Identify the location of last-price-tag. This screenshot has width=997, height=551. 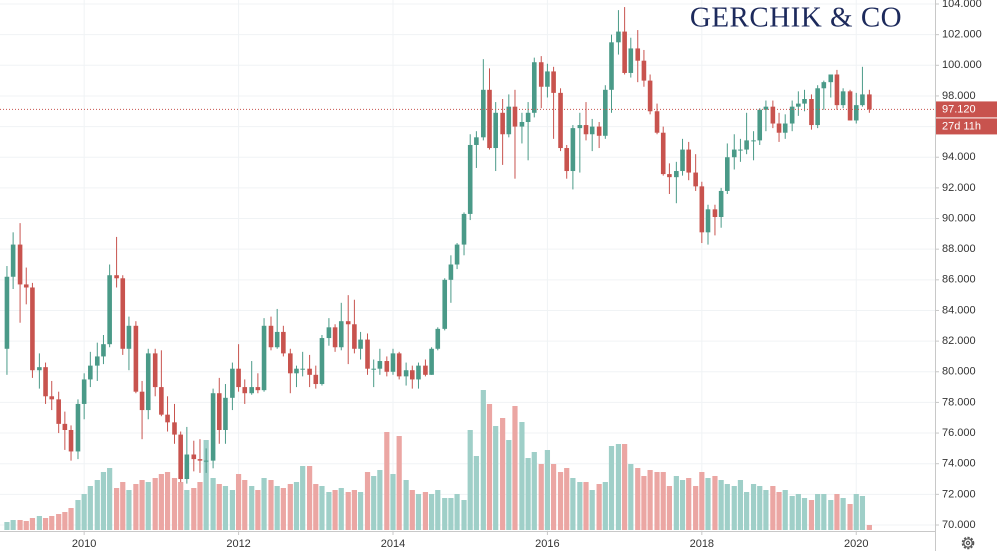
(966, 109).